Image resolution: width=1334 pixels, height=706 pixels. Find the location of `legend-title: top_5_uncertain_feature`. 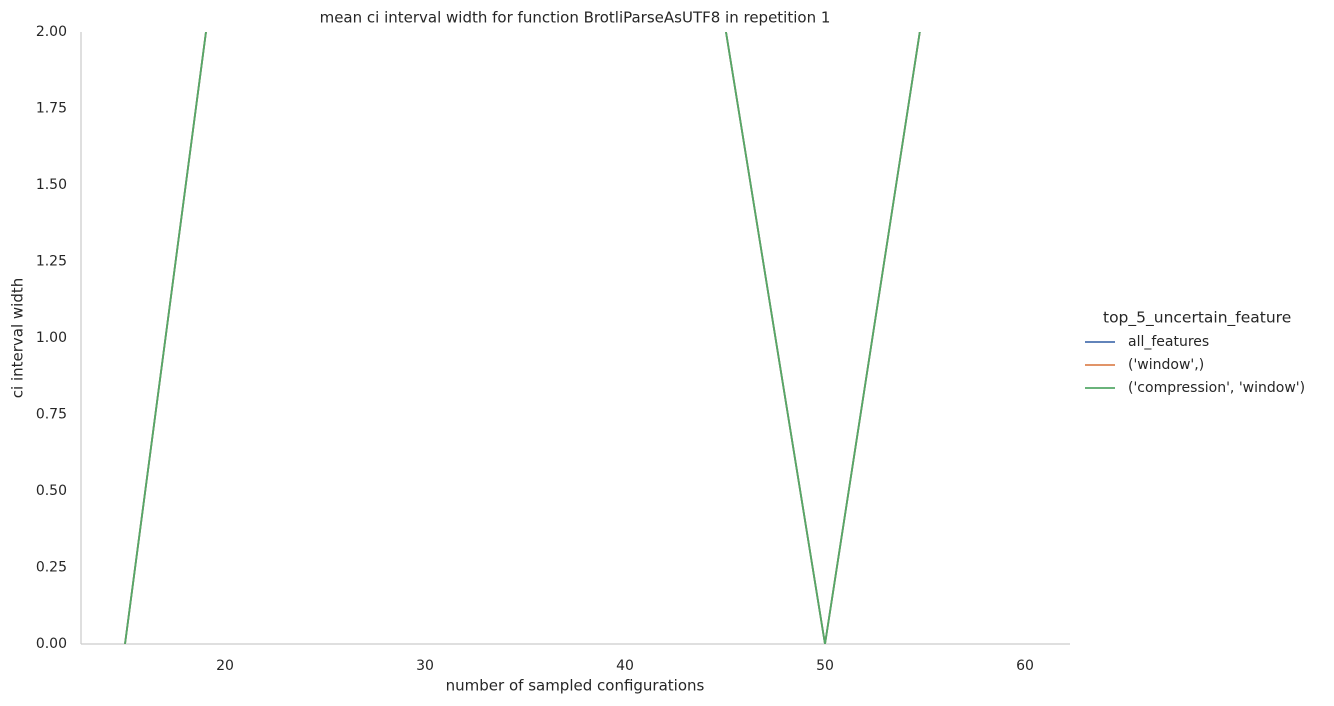

legend-title: top_5_uncertain_feature is located at coordinates (1197, 318).